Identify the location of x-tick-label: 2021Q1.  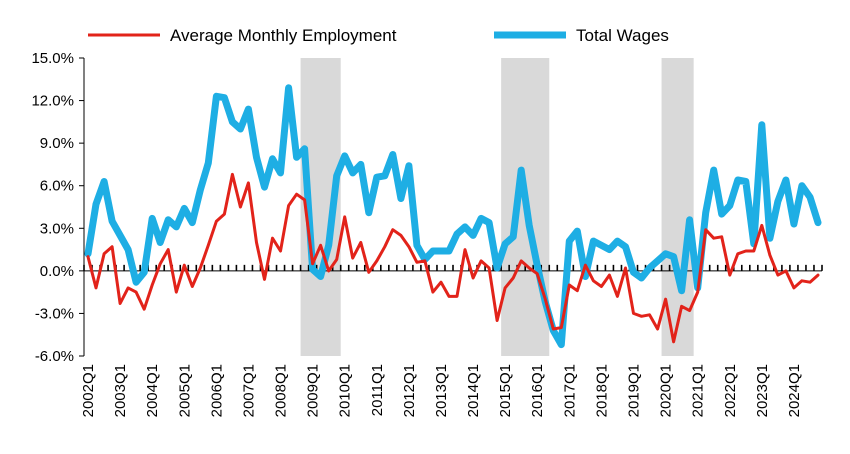
(698, 390).